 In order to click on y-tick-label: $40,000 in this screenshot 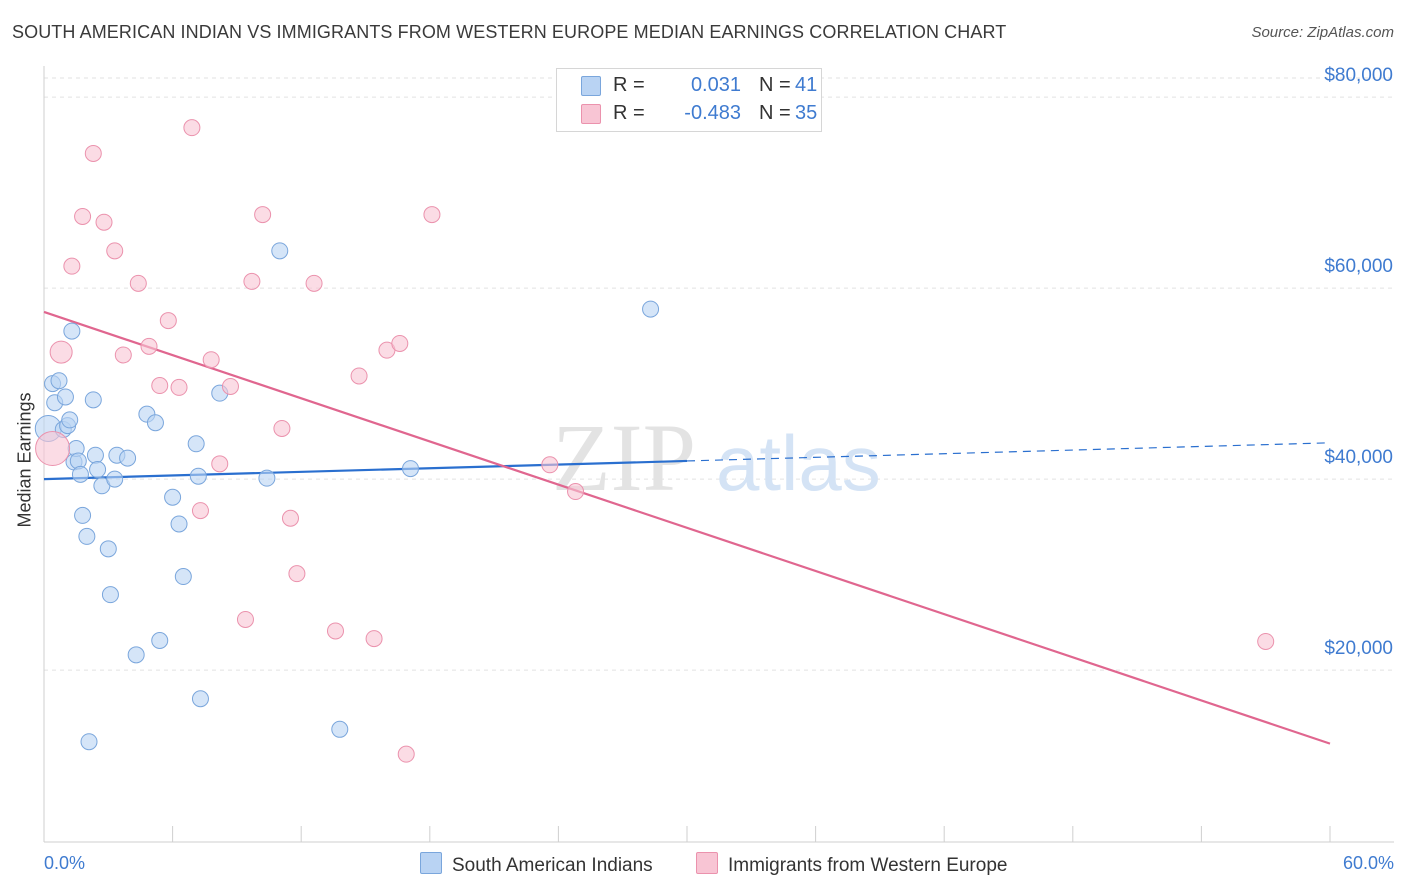, I will do `click(1358, 457)`.